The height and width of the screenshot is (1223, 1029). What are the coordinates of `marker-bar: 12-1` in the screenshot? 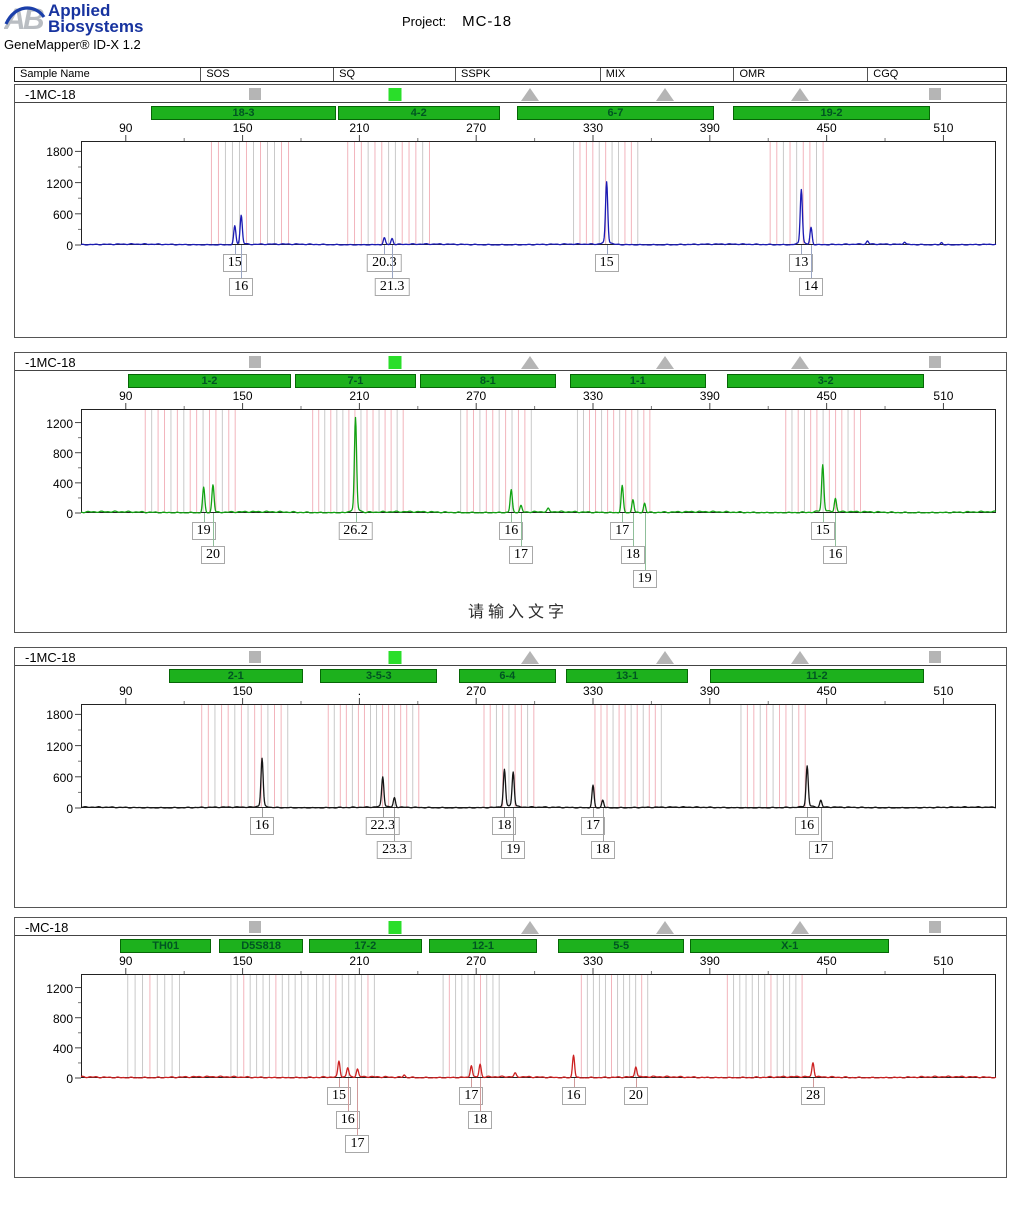 It's located at (483, 946).